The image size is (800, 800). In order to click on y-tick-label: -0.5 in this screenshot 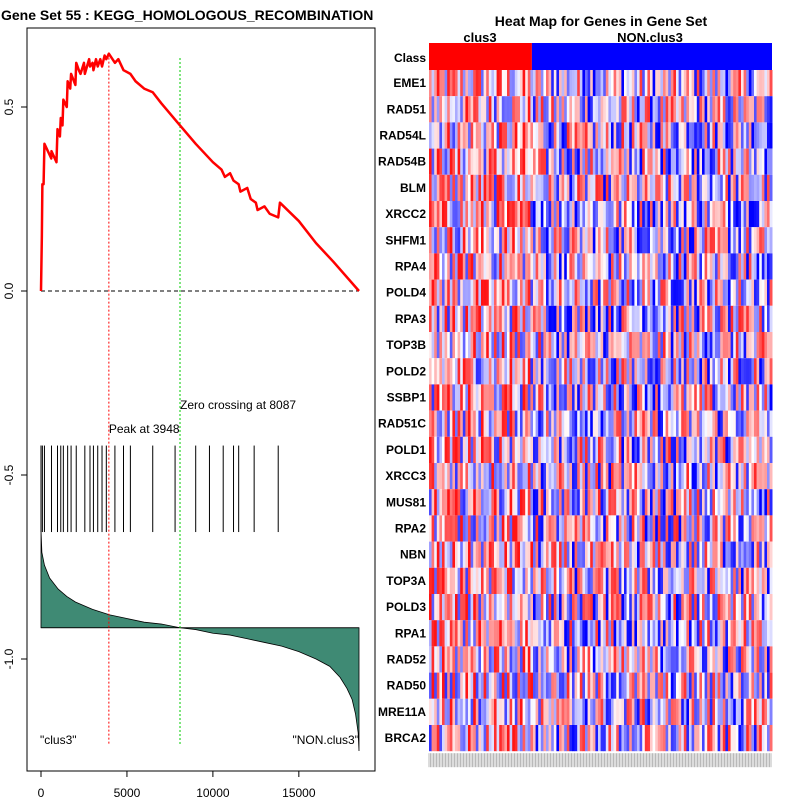, I will do `click(9, 474)`.